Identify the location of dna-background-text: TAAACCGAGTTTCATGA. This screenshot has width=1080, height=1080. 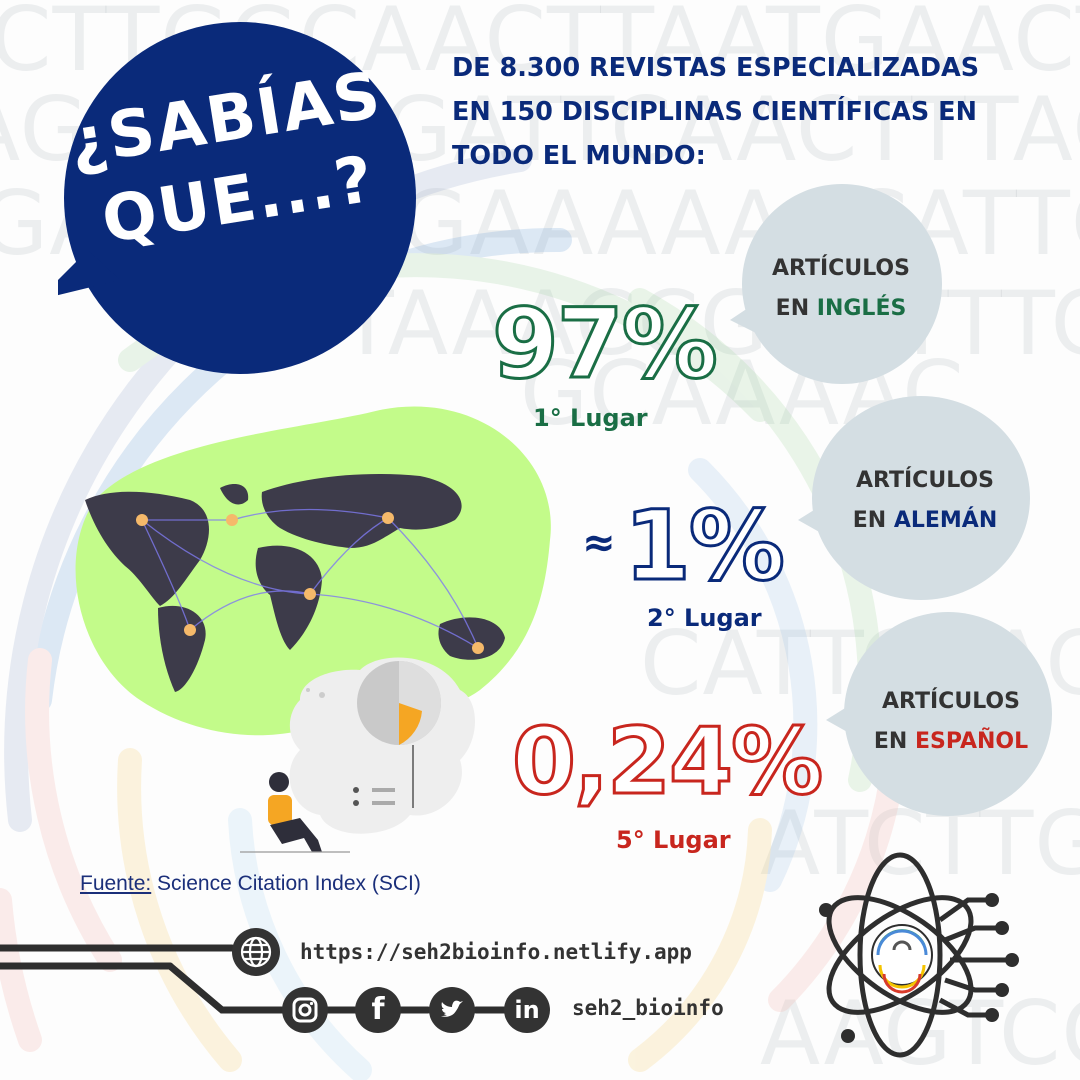
(710, 323).